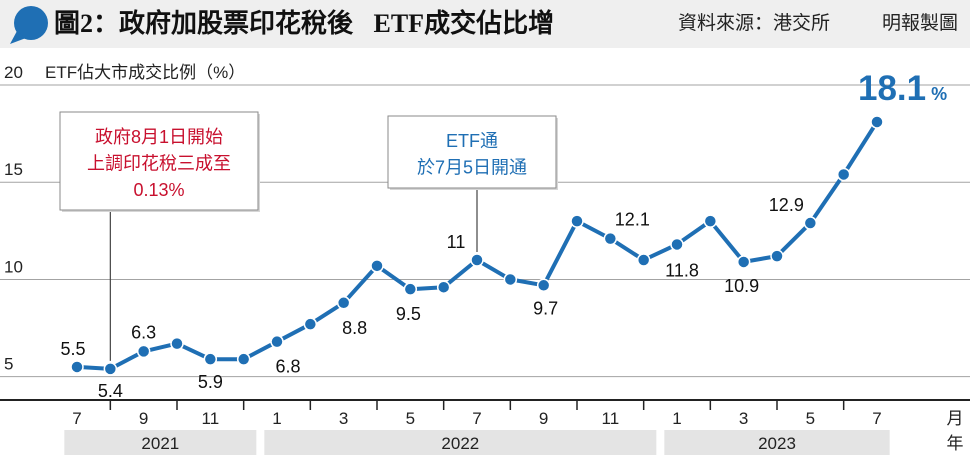 The height and width of the screenshot is (460, 970). Describe the element at coordinates (892, 88) in the screenshot. I see `highlight-value: 18.1` at that location.